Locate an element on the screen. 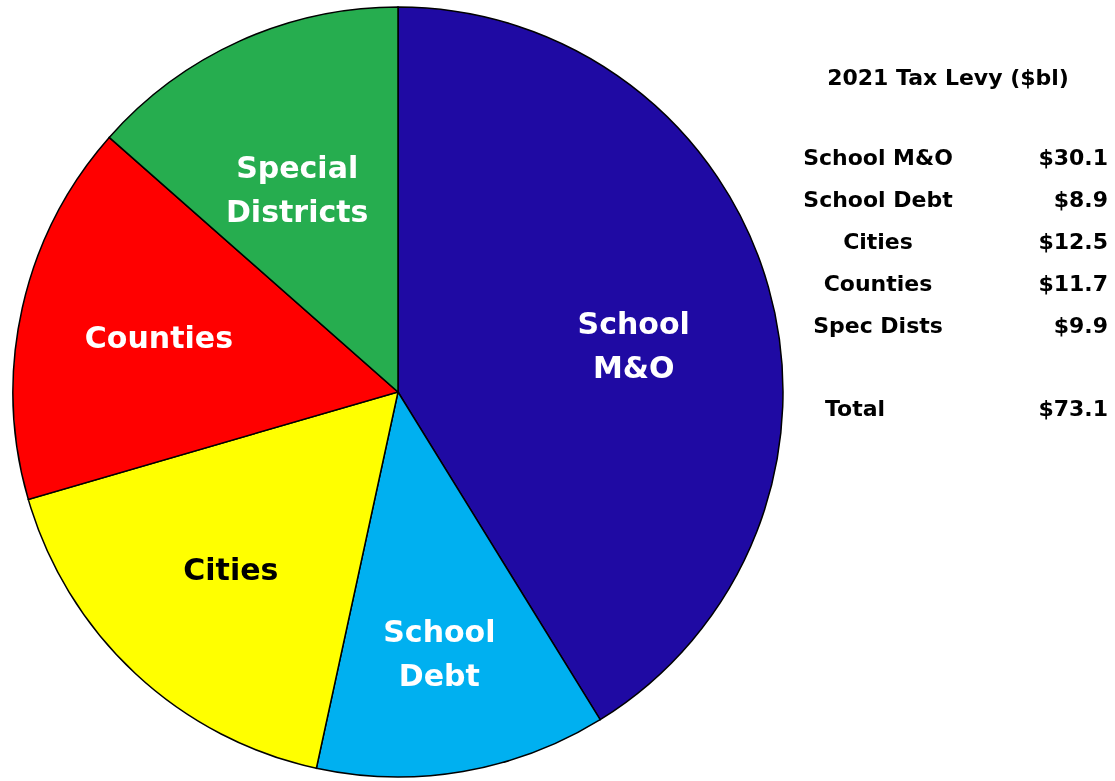  text: $12.5 is located at coordinates (1073, 241).